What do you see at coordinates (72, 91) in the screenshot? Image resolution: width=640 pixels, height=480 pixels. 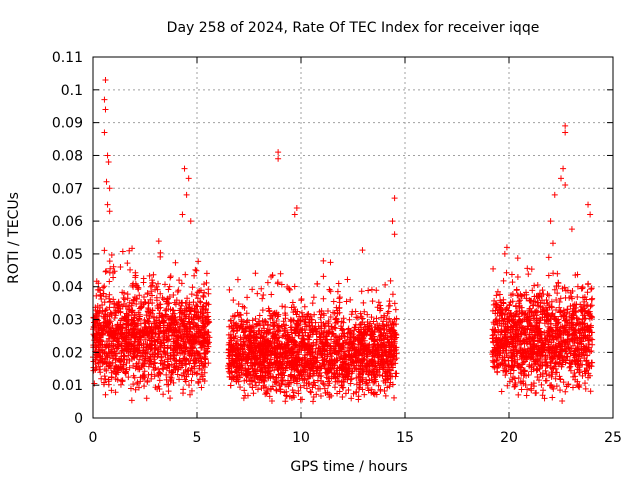 I see `y-tick-label: 0.1` at bounding box center [72, 91].